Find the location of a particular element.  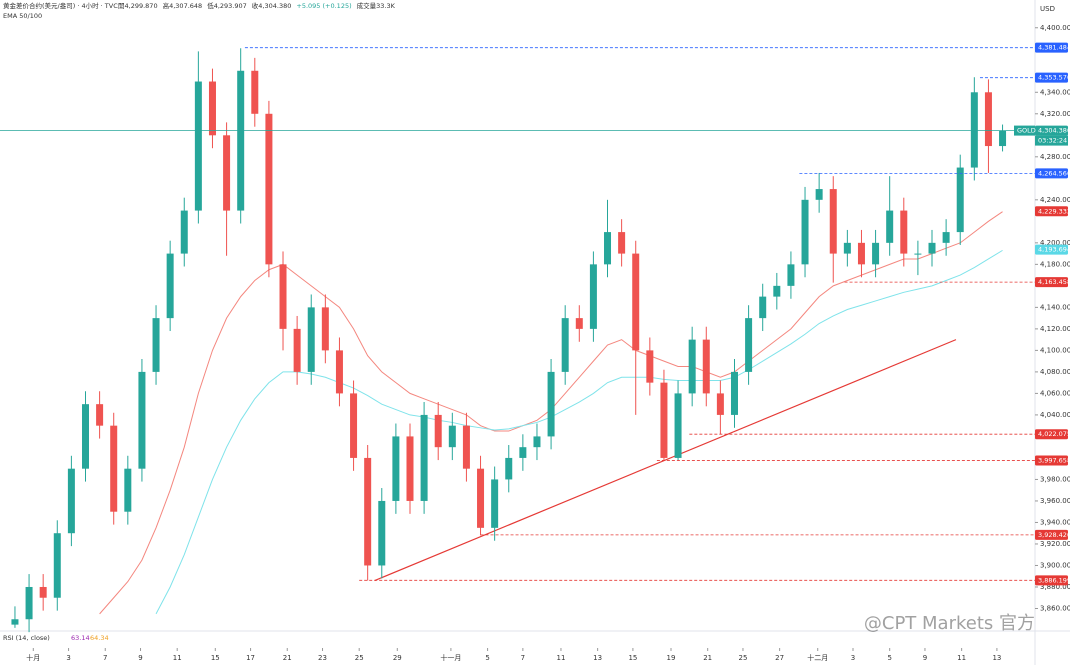

y-tick-label: 3,940.000 is located at coordinates (1055, 522).